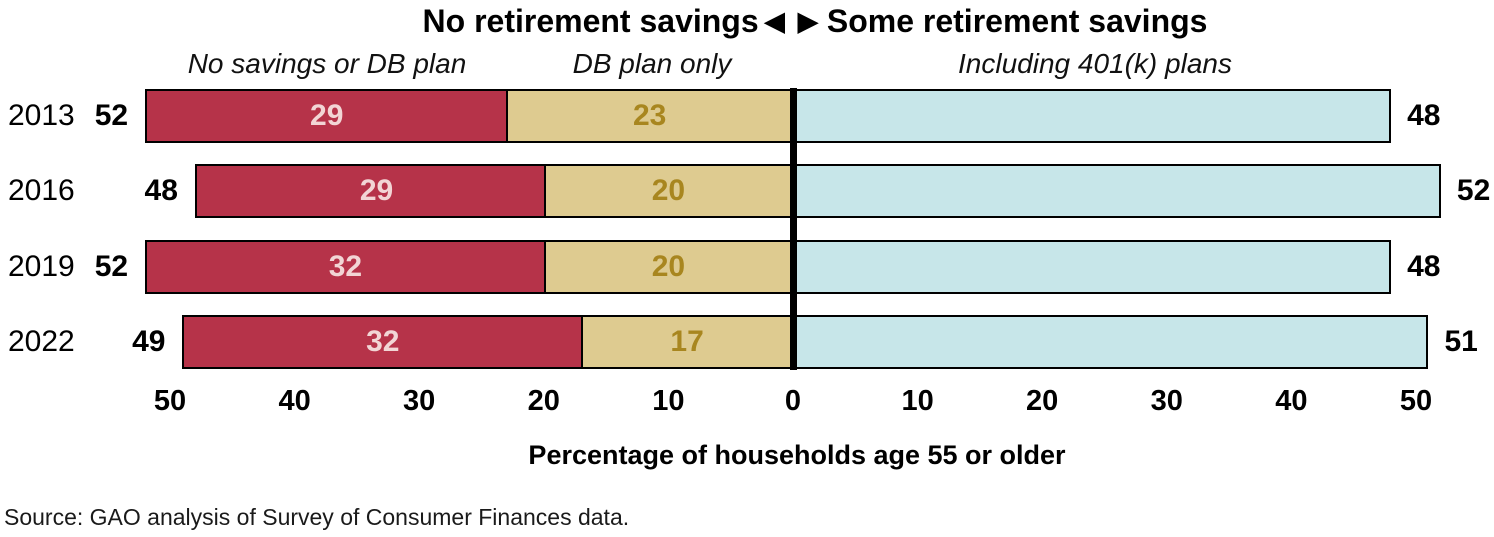  I want to click on db-only-value: 17, so click(687, 341).